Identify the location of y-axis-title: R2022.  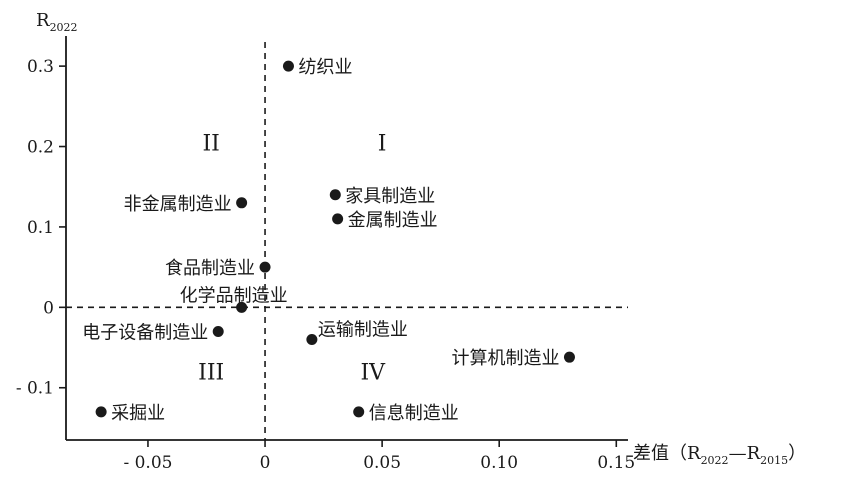
(57, 22).